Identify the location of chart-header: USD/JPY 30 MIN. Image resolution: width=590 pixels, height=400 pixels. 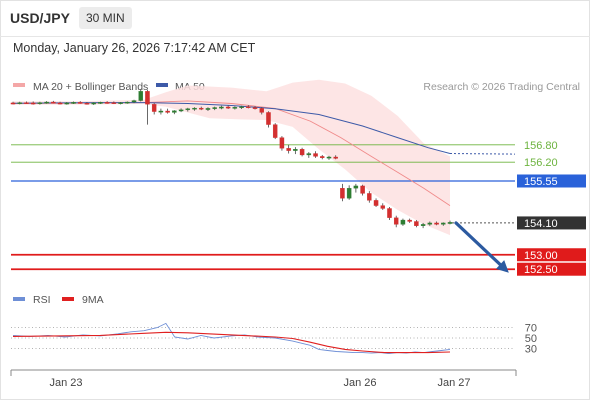
(295, 18).